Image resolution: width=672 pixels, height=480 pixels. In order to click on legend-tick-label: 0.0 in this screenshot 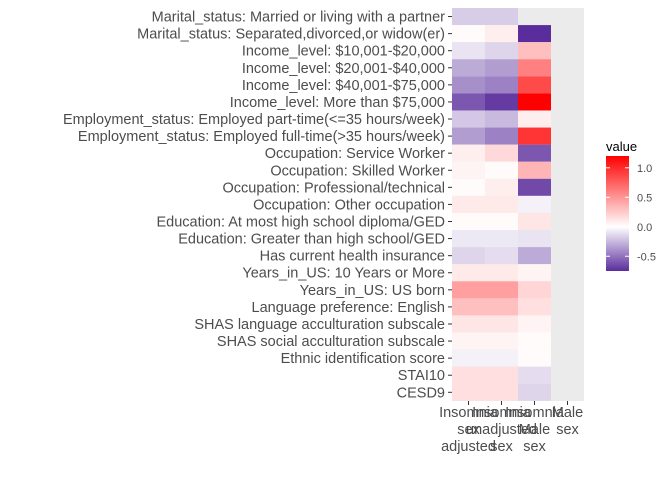, I will do `click(644, 228)`.